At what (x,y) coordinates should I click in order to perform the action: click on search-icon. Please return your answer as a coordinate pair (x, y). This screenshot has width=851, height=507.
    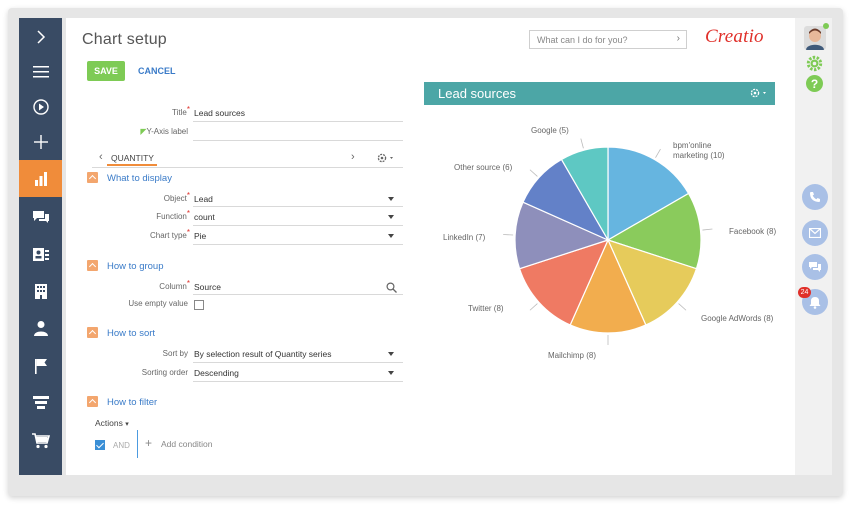
    Looking at the image, I should click on (391, 289).